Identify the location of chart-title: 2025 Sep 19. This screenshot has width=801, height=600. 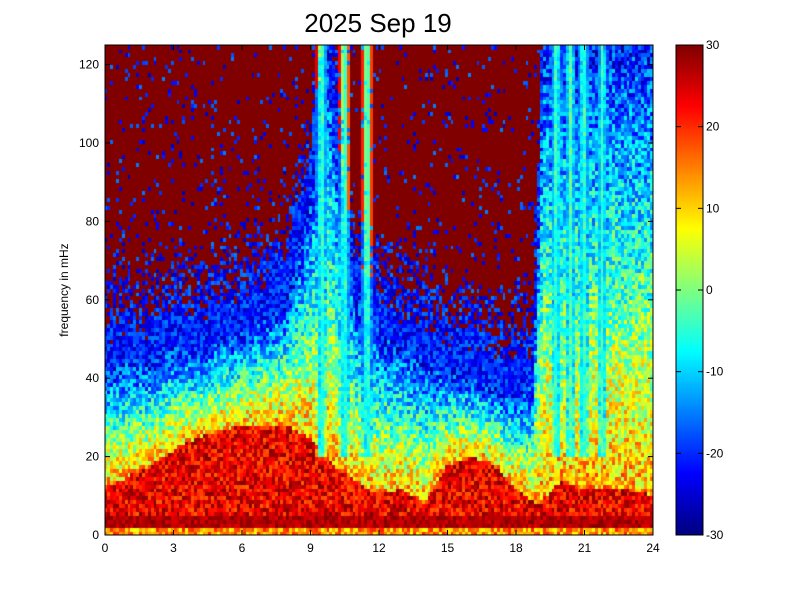
(377, 23).